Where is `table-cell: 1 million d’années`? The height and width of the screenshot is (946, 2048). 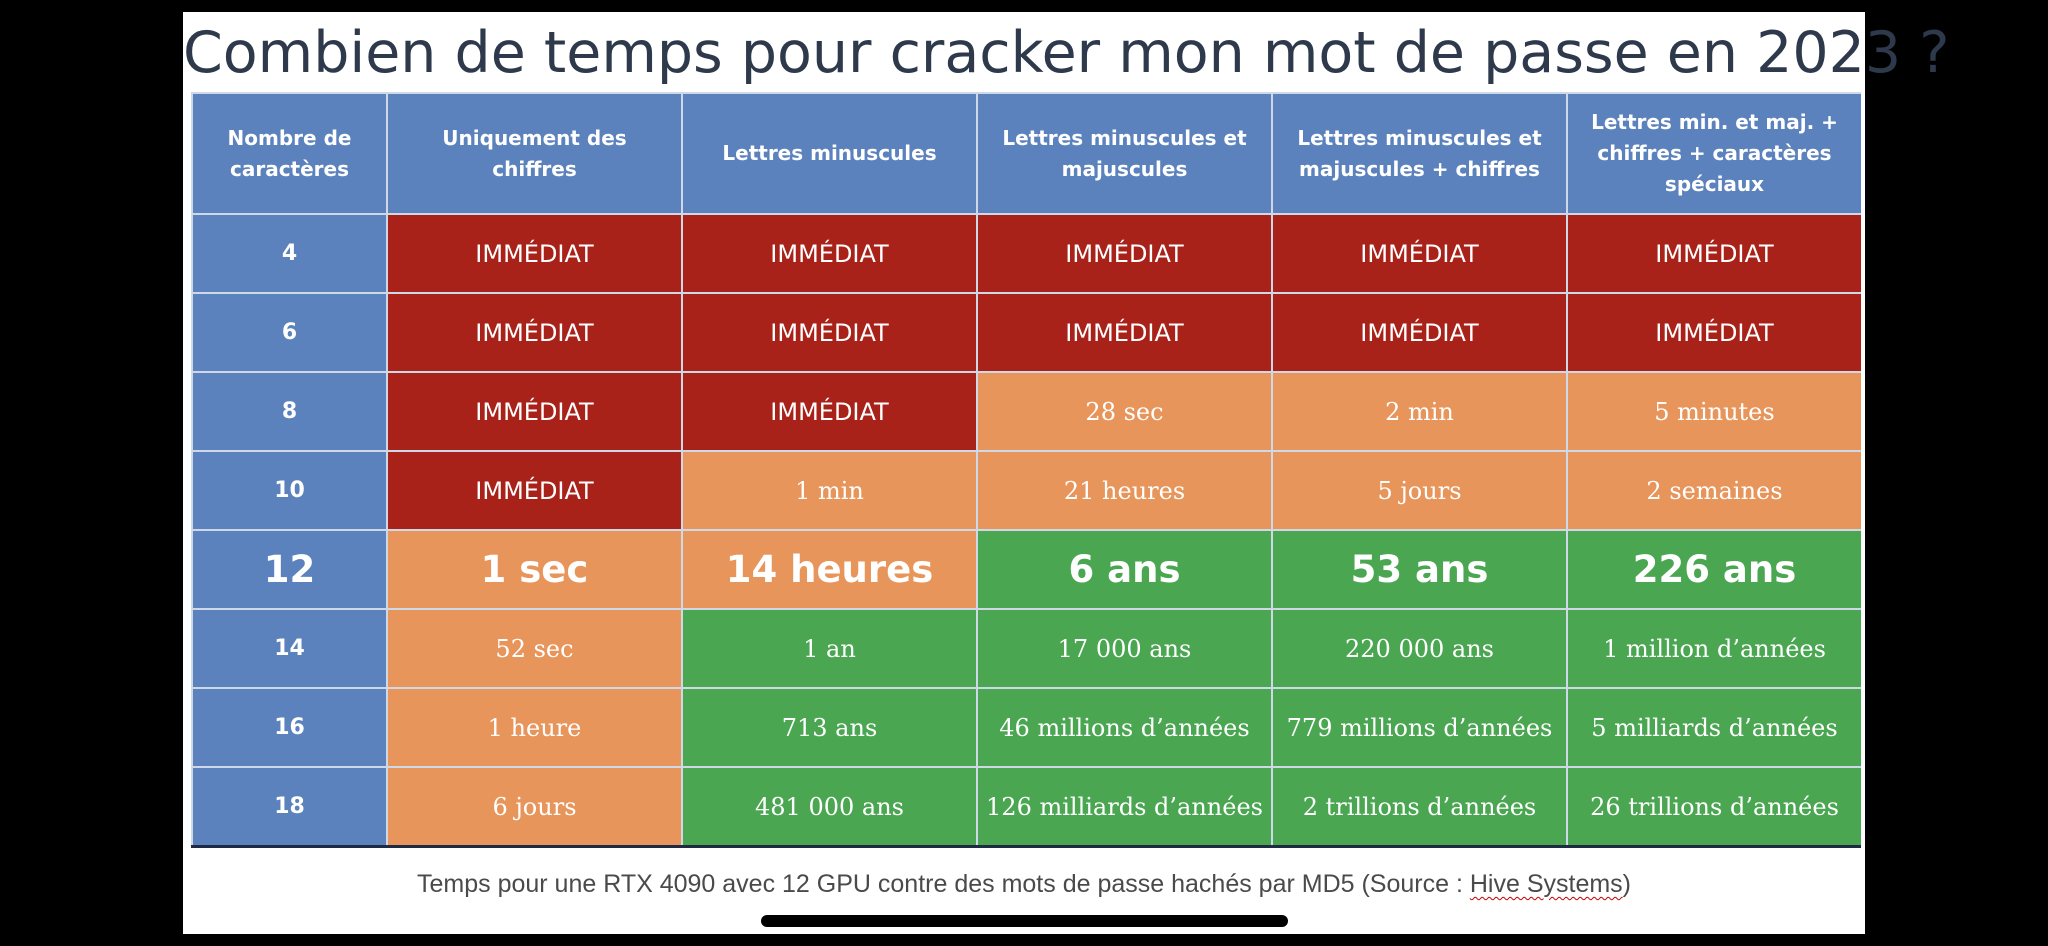
table-cell: 1 million d’années is located at coordinates (1713, 647).